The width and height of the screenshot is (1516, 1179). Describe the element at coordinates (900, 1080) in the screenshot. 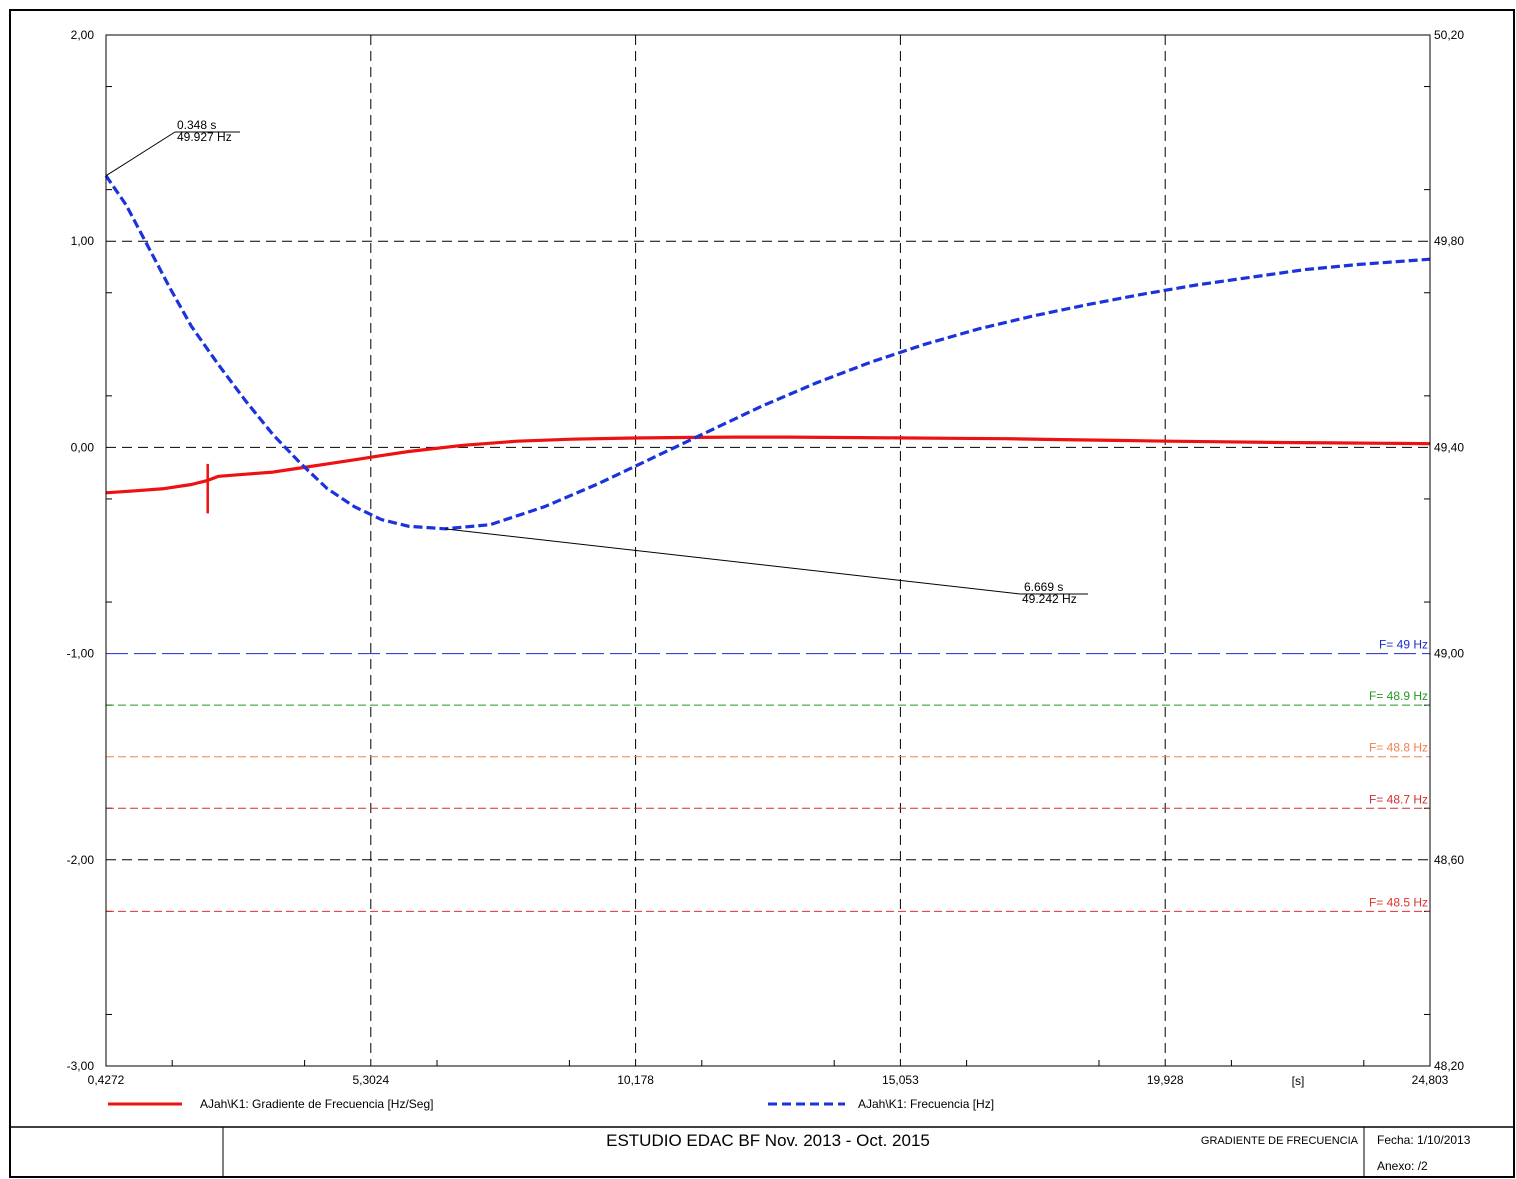

I see `x-tick-label: 15,053` at that location.